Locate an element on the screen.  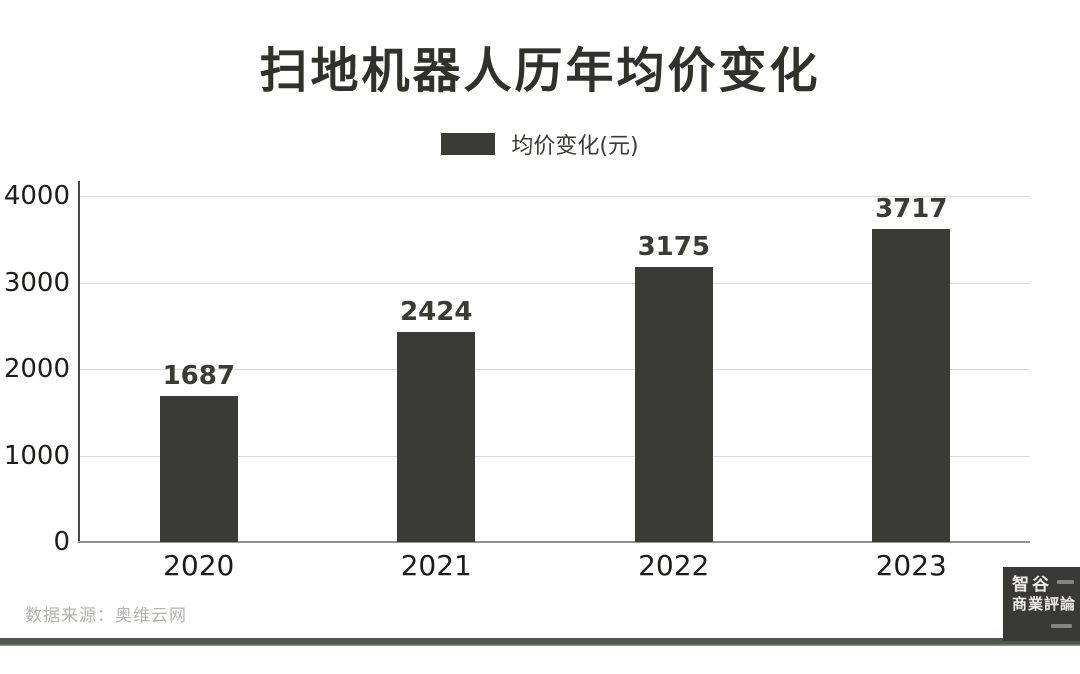
green-divider-line is located at coordinates (540, 642).